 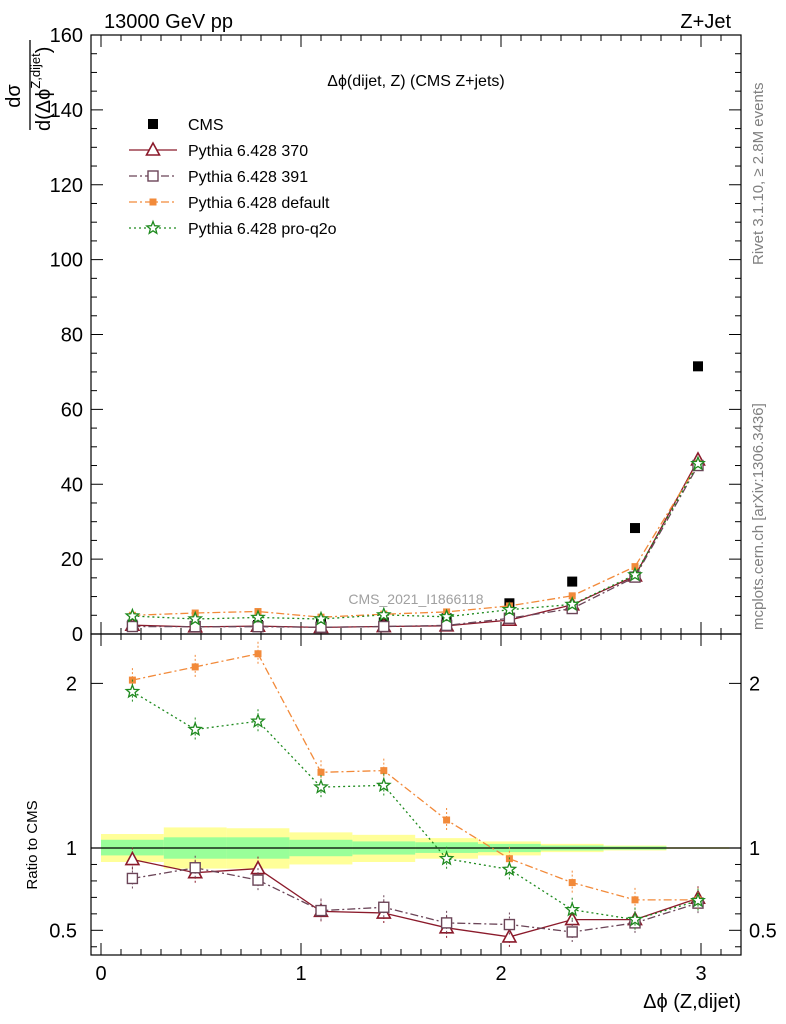 What do you see at coordinates (77, 635) in the screenshot?
I see `main-y-tick-label: 0` at bounding box center [77, 635].